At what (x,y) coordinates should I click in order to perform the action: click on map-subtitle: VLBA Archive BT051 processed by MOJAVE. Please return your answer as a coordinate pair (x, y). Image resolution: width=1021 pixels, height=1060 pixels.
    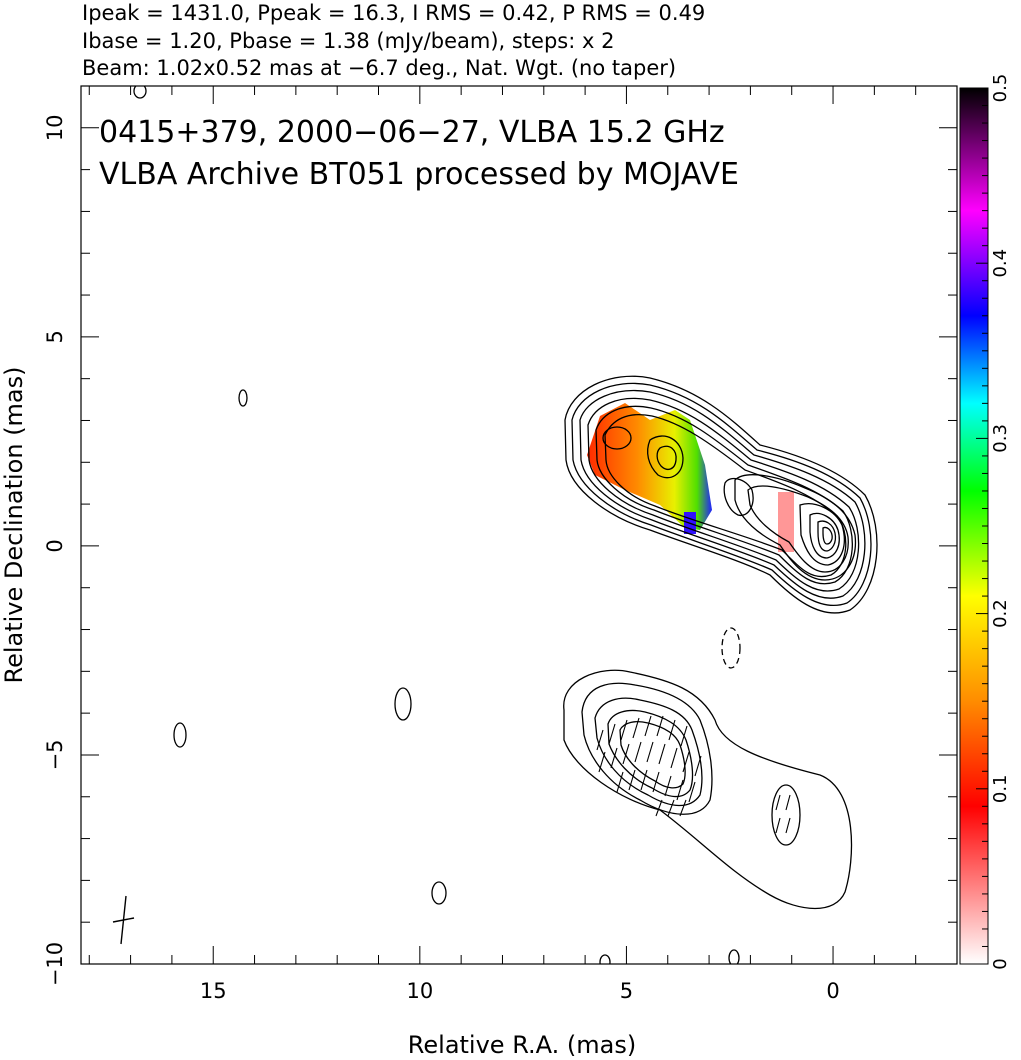
    Looking at the image, I should click on (419, 174).